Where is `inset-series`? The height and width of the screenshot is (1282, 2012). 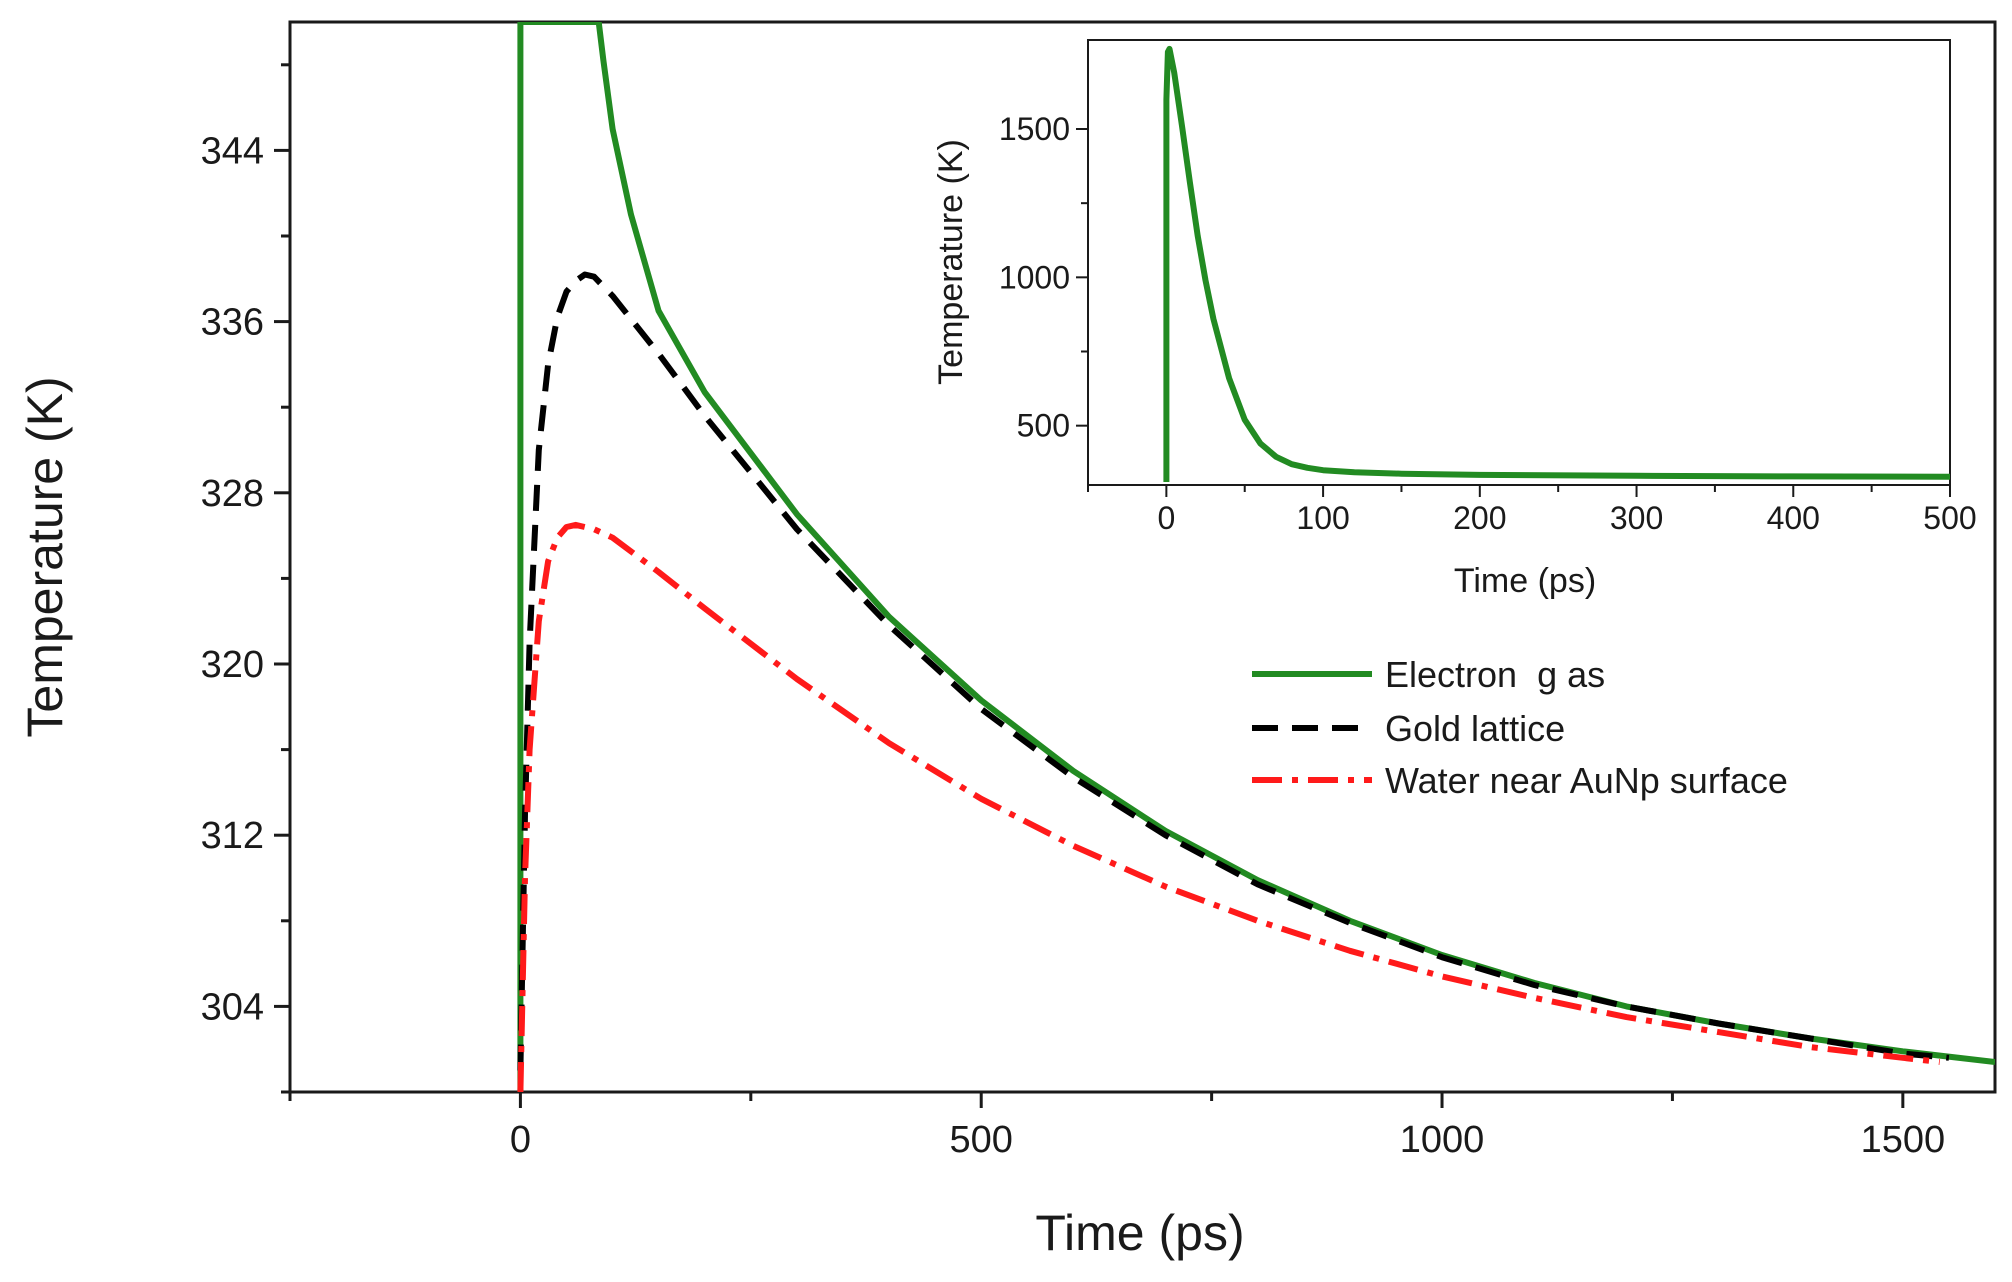 inset-series is located at coordinates (1556, 263).